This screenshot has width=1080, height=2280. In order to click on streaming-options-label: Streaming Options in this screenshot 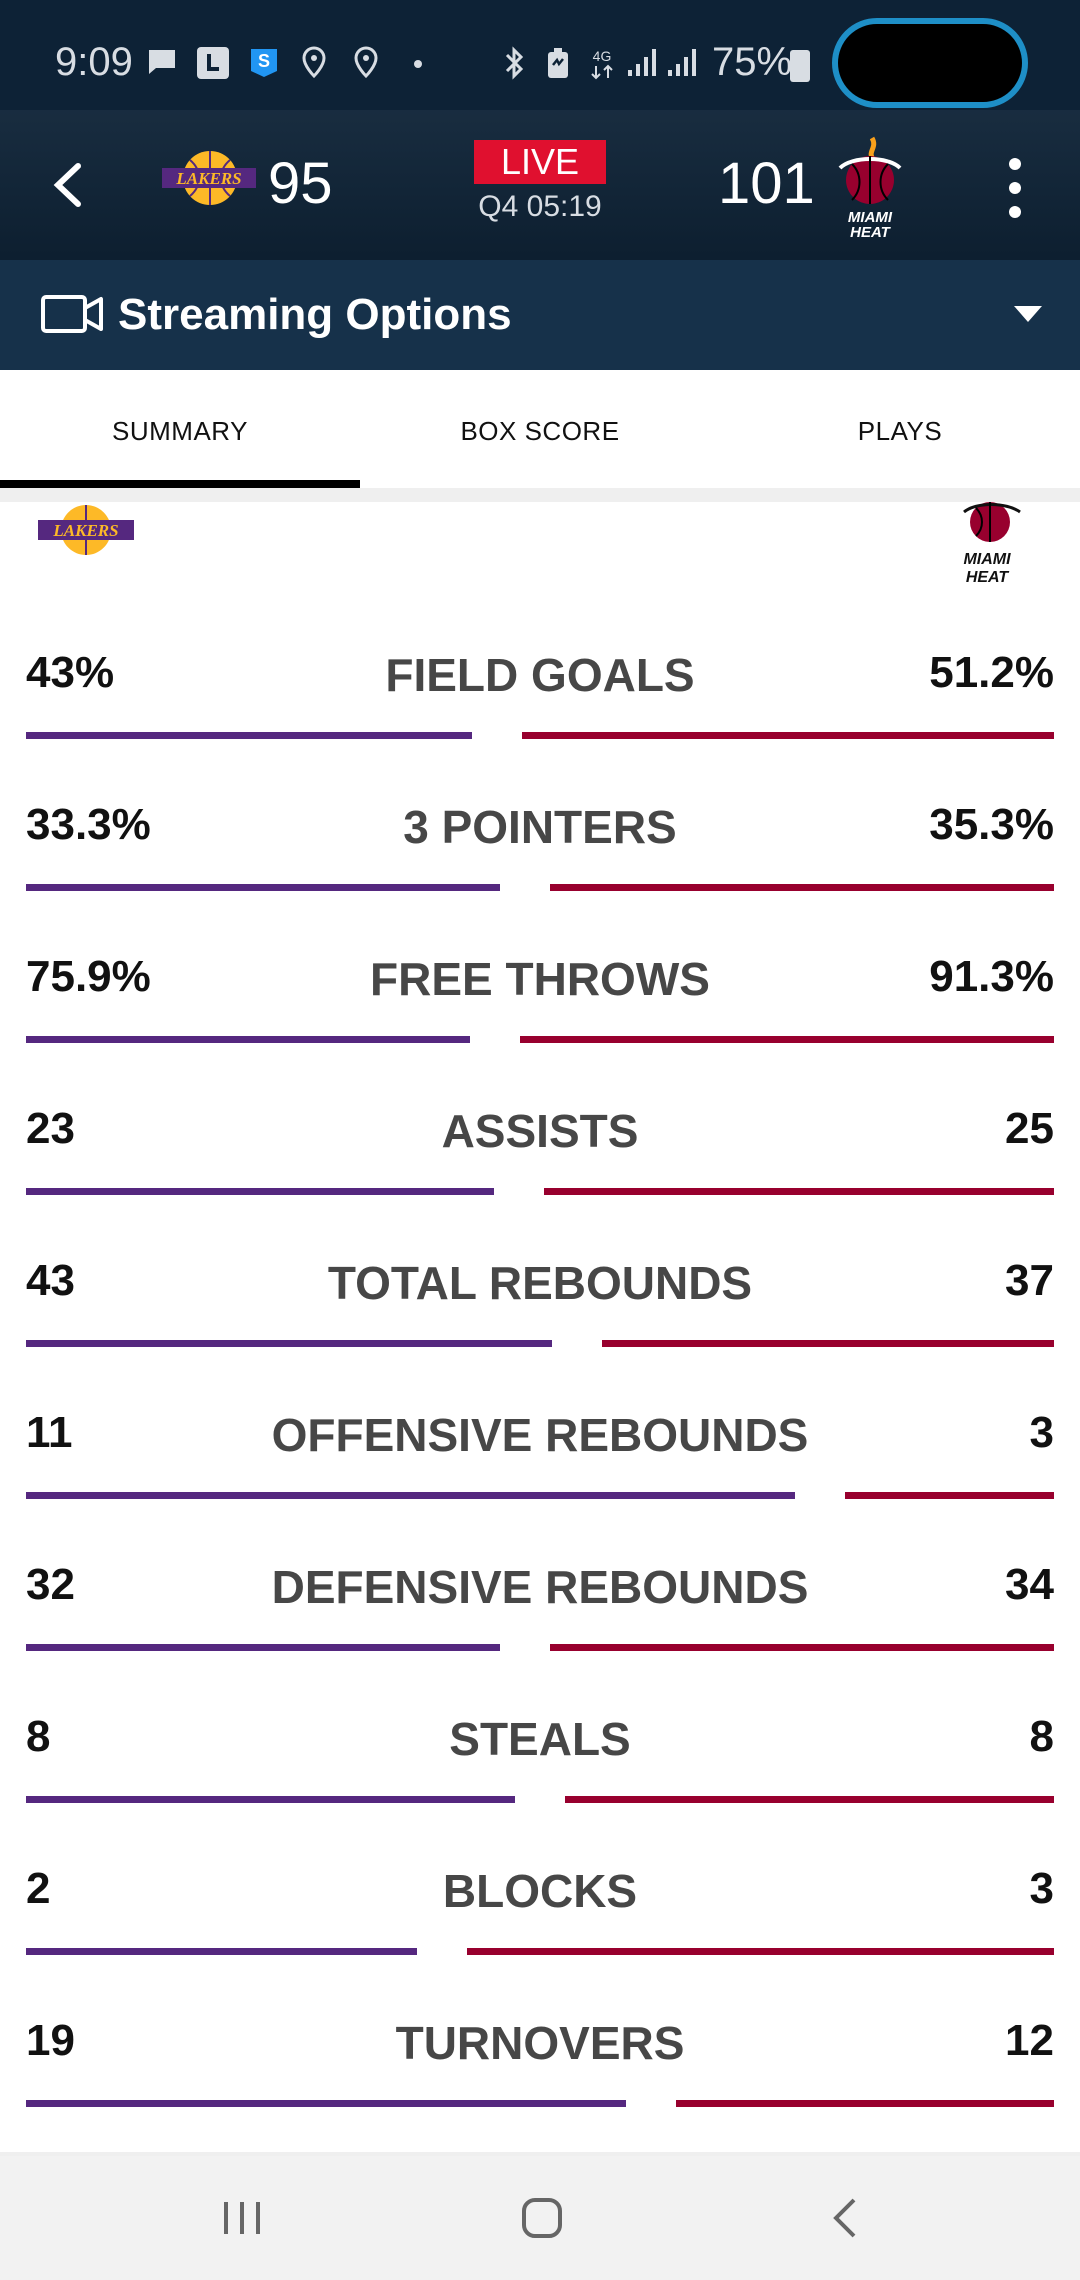, I will do `click(315, 314)`.